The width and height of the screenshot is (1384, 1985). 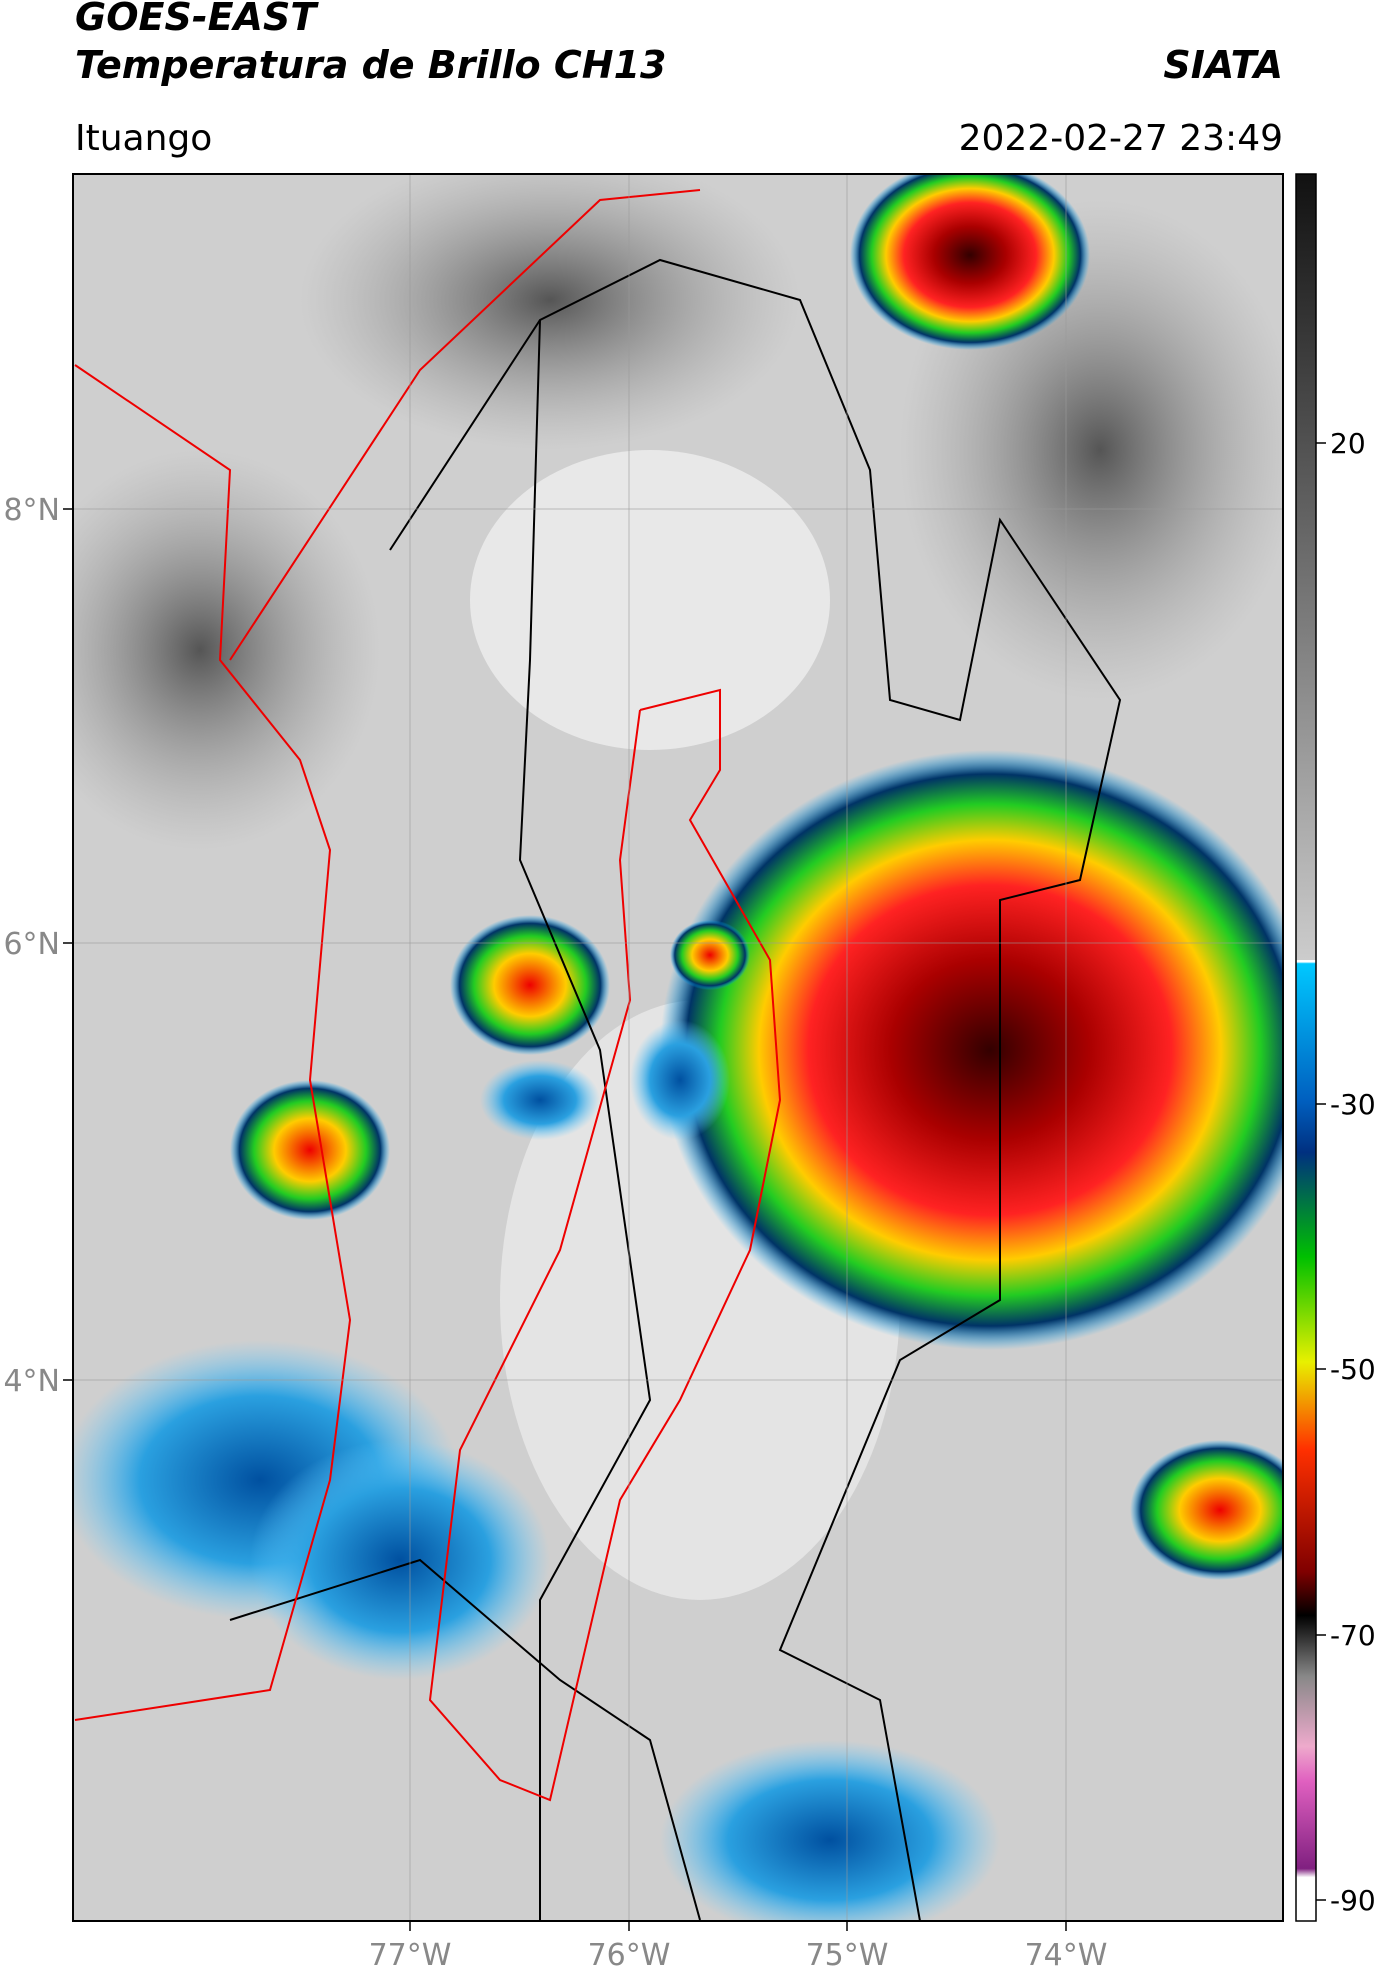 What do you see at coordinates (143, 138) in the screenshot?
I see `location: Ituango` at bounding box center [143, 138].